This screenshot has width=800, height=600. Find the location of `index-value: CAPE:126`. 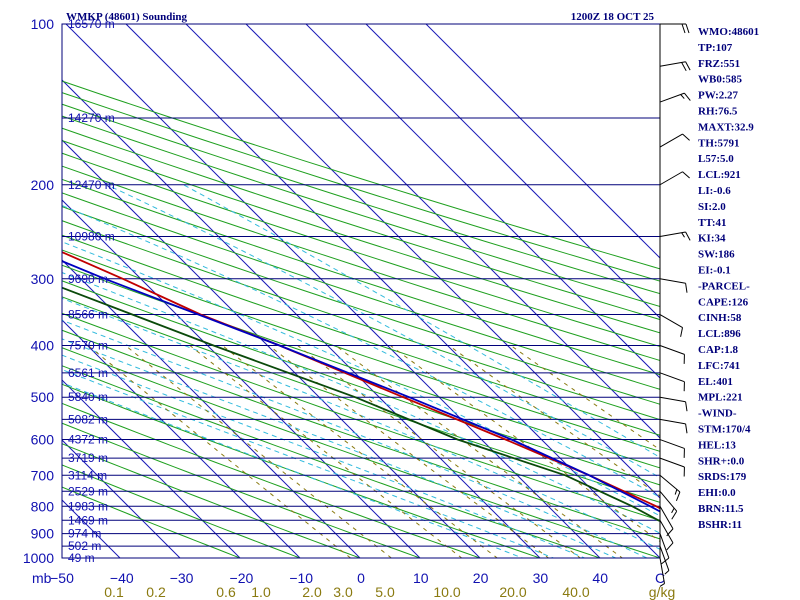

index-value: CAPE:126 is located at coordinates (723, 302).